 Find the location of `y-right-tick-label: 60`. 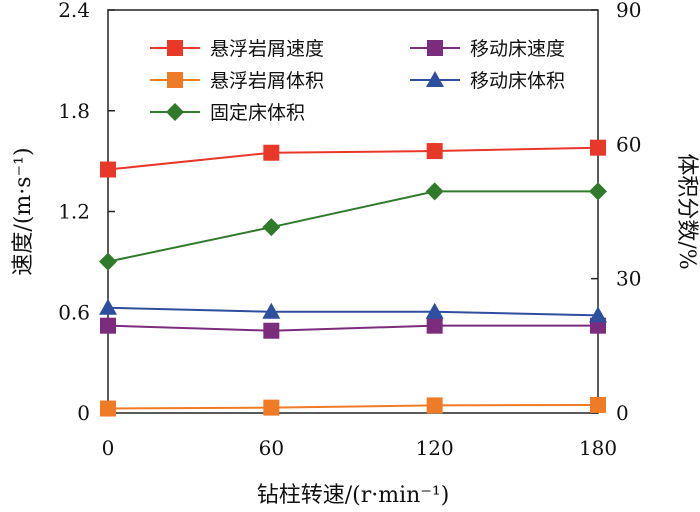

y-right-tick-label: 60 is located at coordinates (628, 144).